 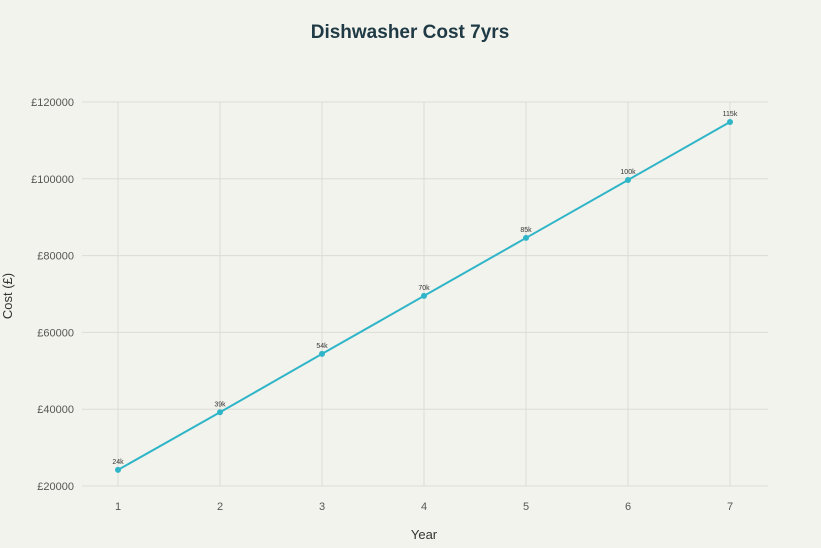 What do you see at coordinates (526, 507) in the screenshot?
I see `x-tick-label: 5` at bounding box center [526, 507].